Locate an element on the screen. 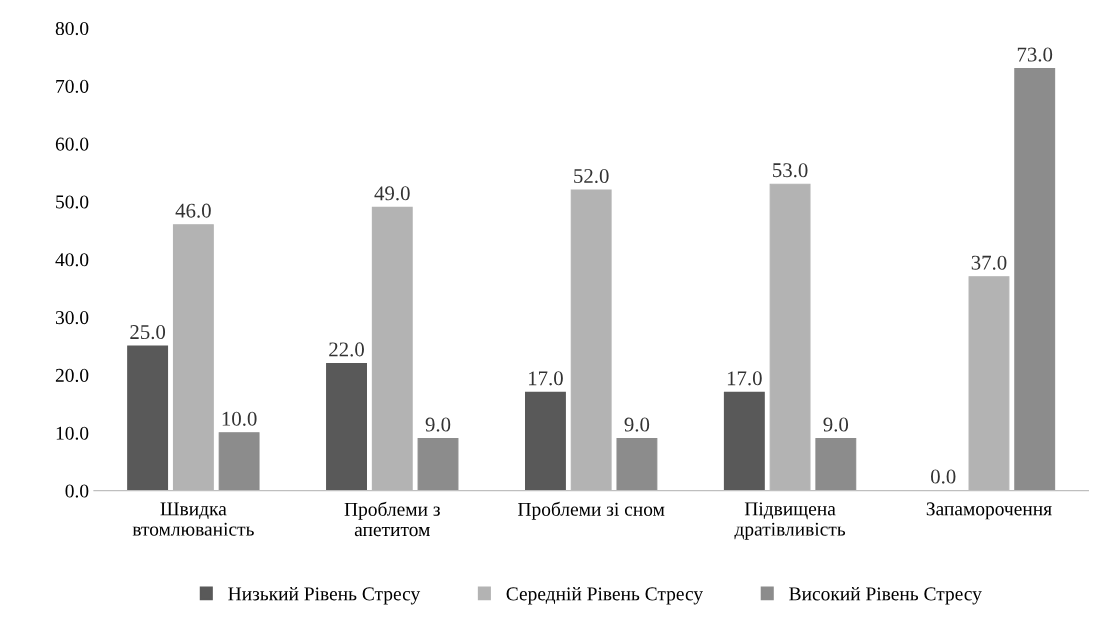  legend-label: Низький Рівень Стресу is located at coordinates (324, 595).